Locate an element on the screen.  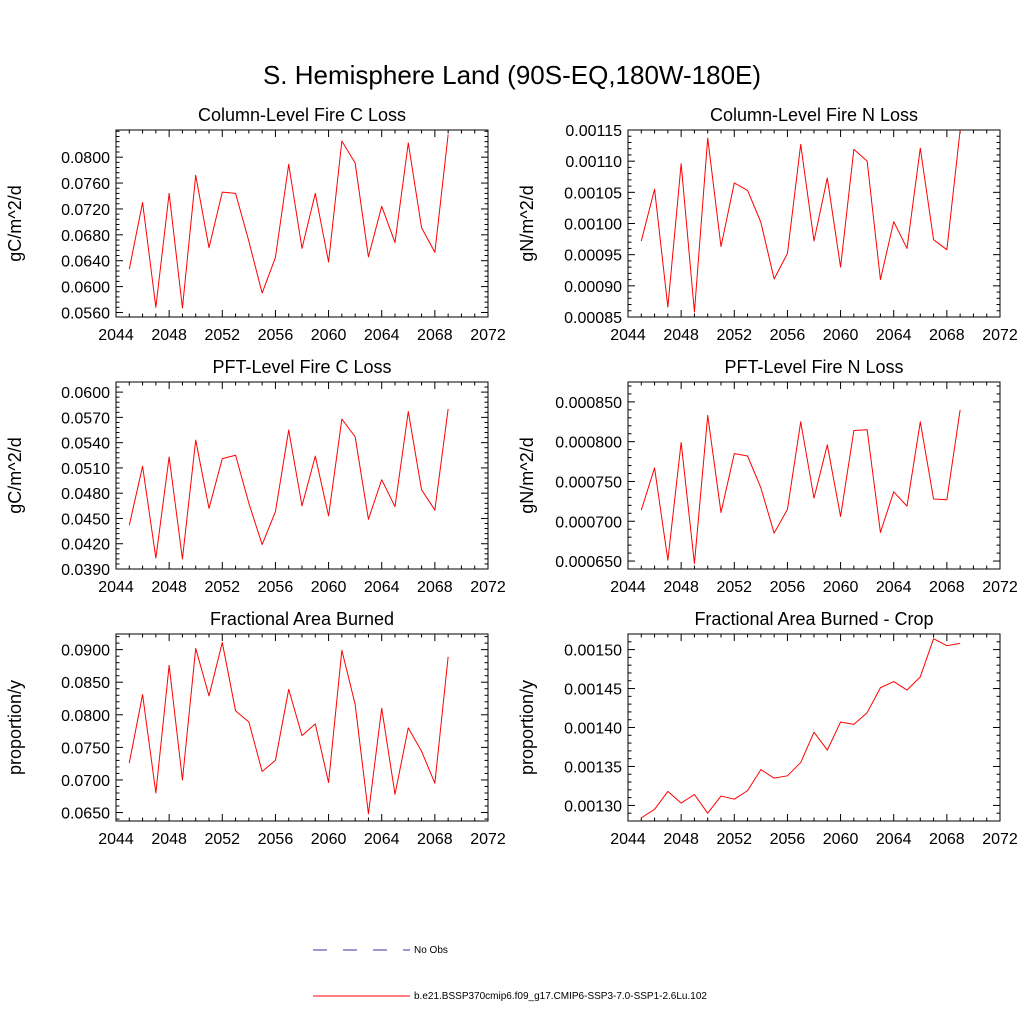
y-tick-label: 0.0560 is located at coordinates (85, 313).